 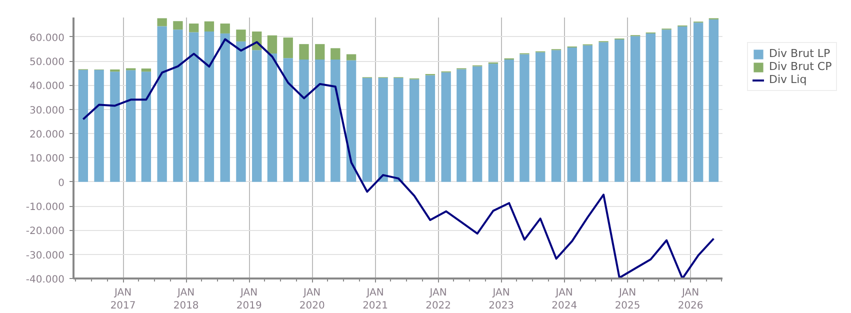 What do you see at coordinates (47, 159) in the screenshot?
I see `y-tick-label: 10.000` at bounding box center [47, 159].